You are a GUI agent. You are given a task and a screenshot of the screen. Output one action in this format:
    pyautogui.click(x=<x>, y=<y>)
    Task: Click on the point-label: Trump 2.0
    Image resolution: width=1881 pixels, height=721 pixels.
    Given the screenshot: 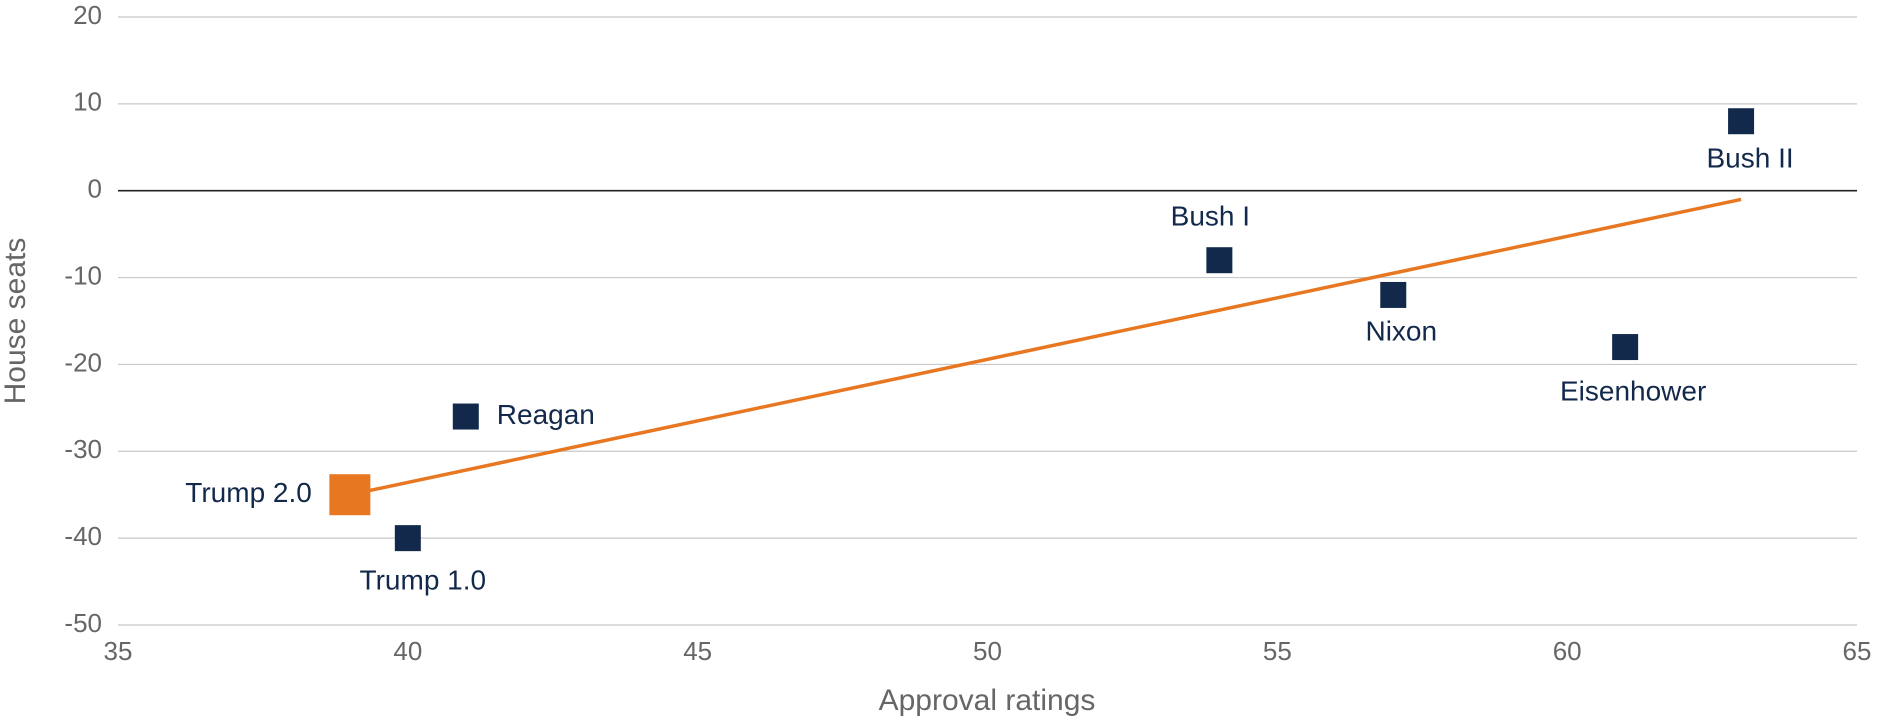 What is the action you would take?
    pyautogui.click(x=248, y=492)
    